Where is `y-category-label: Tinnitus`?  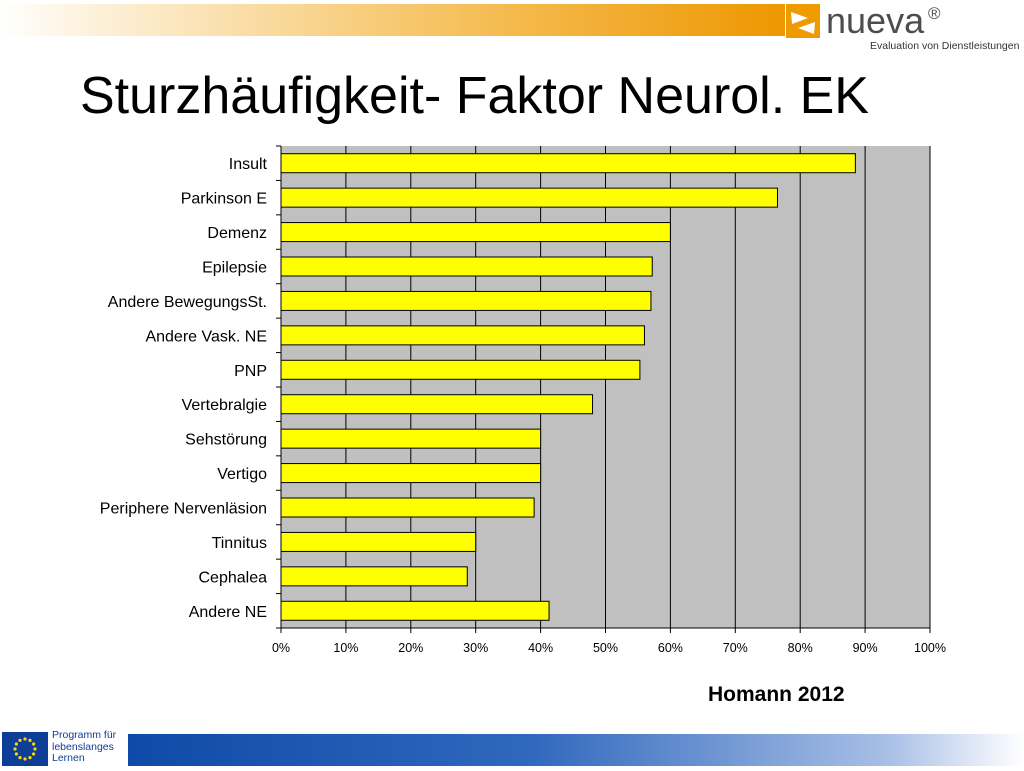 y-category-label: Tinnitus is located at coordinates (239, 543).